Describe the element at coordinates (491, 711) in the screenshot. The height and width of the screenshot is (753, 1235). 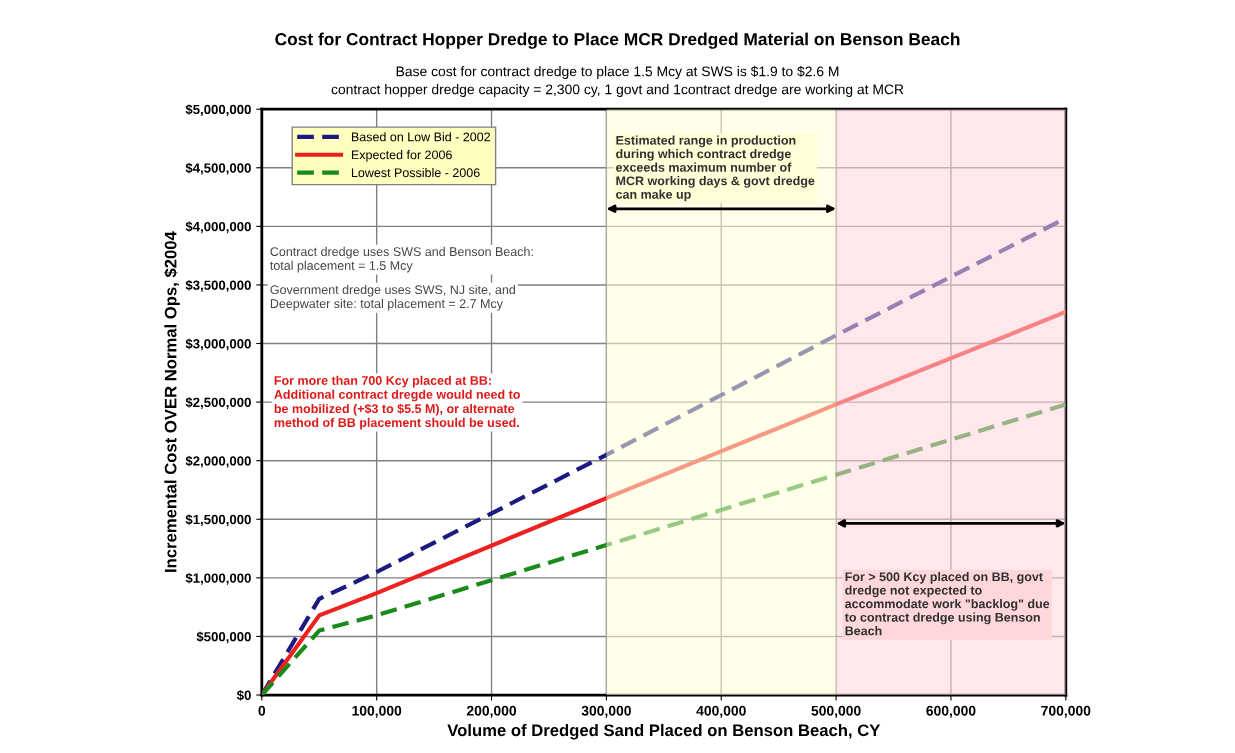
I see `x-tick-label: 200,000` at that location.